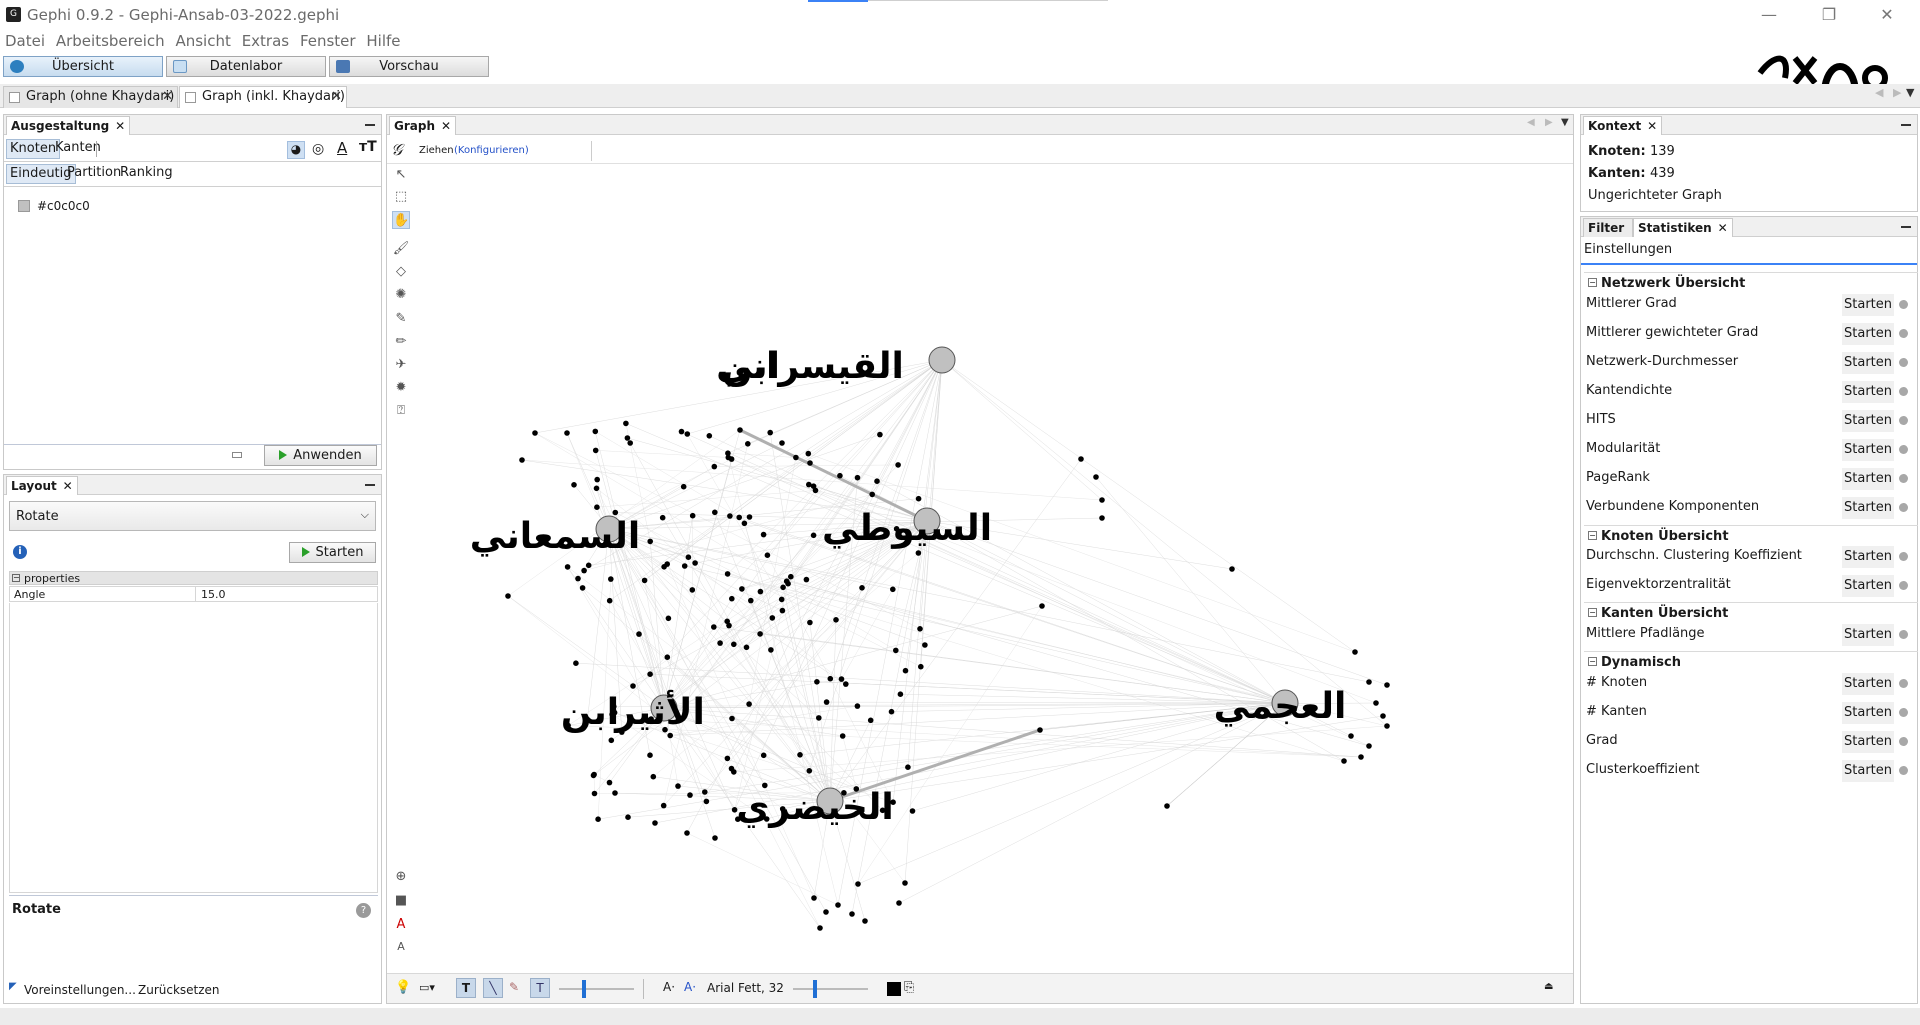 Image resolution: width=1920 pixels, height=1025 pixels. Describe the element at coordinates (1683, 227) in the screenshot. I see `statistics-tab: Statistiken ✕` at that location.